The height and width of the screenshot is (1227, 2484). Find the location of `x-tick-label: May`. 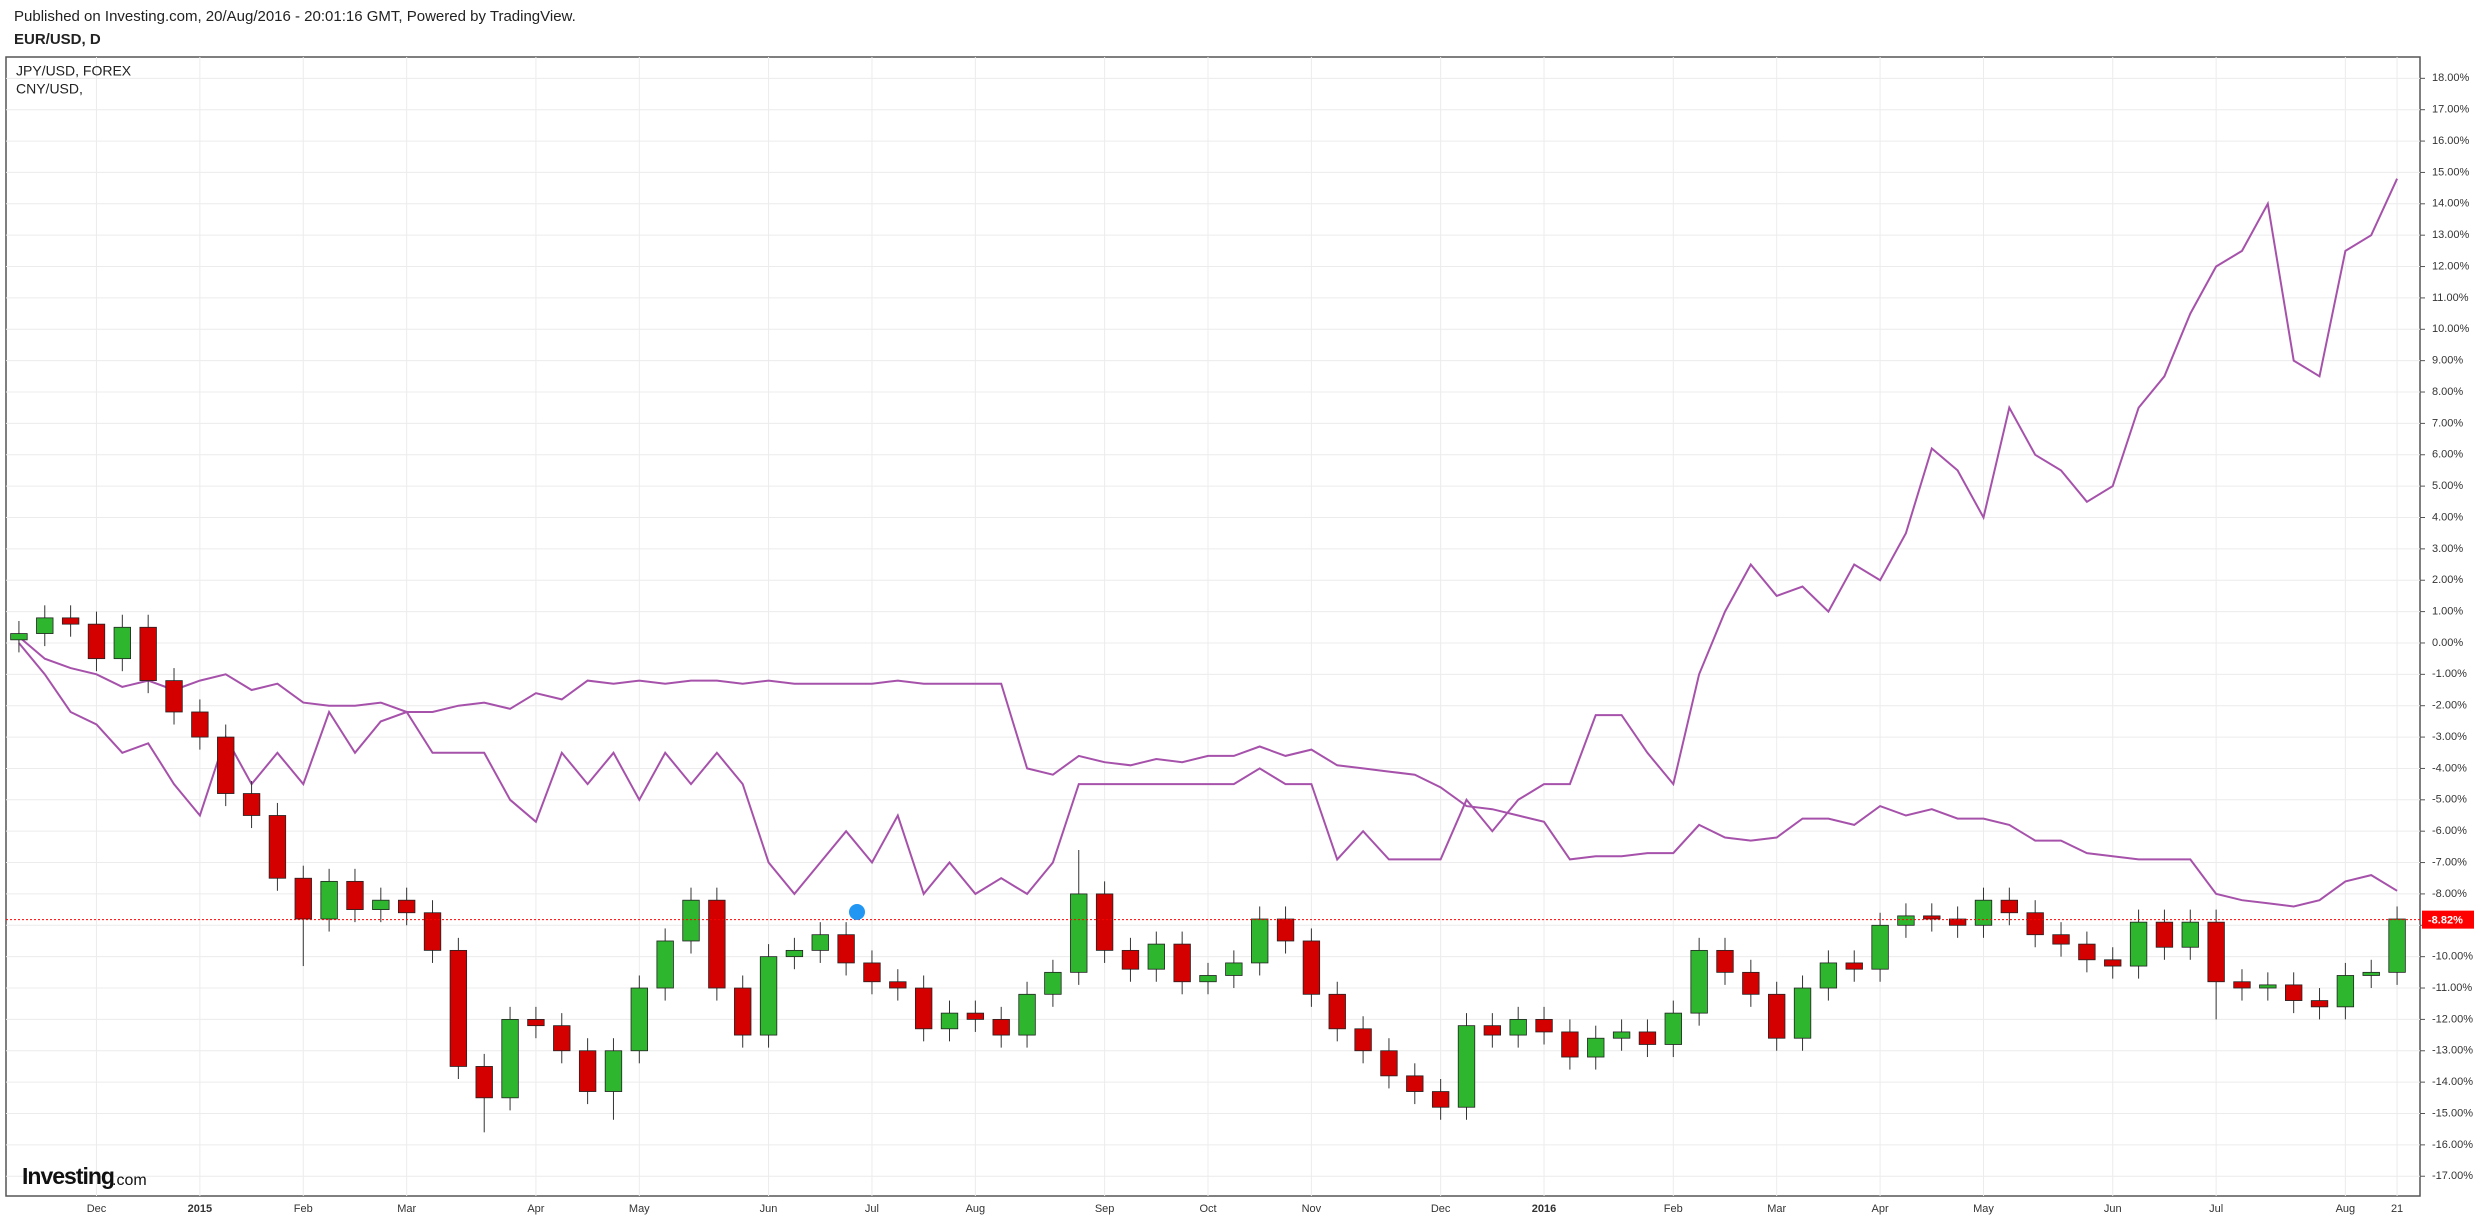

x-tick-label: May is located at coordinates (1983, 1209).